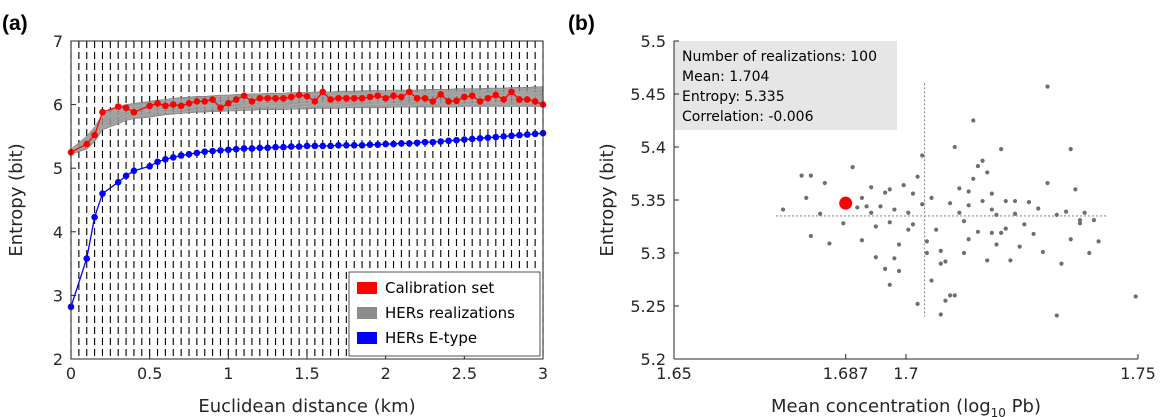  I want to click on a-x-axis-label: Euclidean distance (km), so click(306, 406).